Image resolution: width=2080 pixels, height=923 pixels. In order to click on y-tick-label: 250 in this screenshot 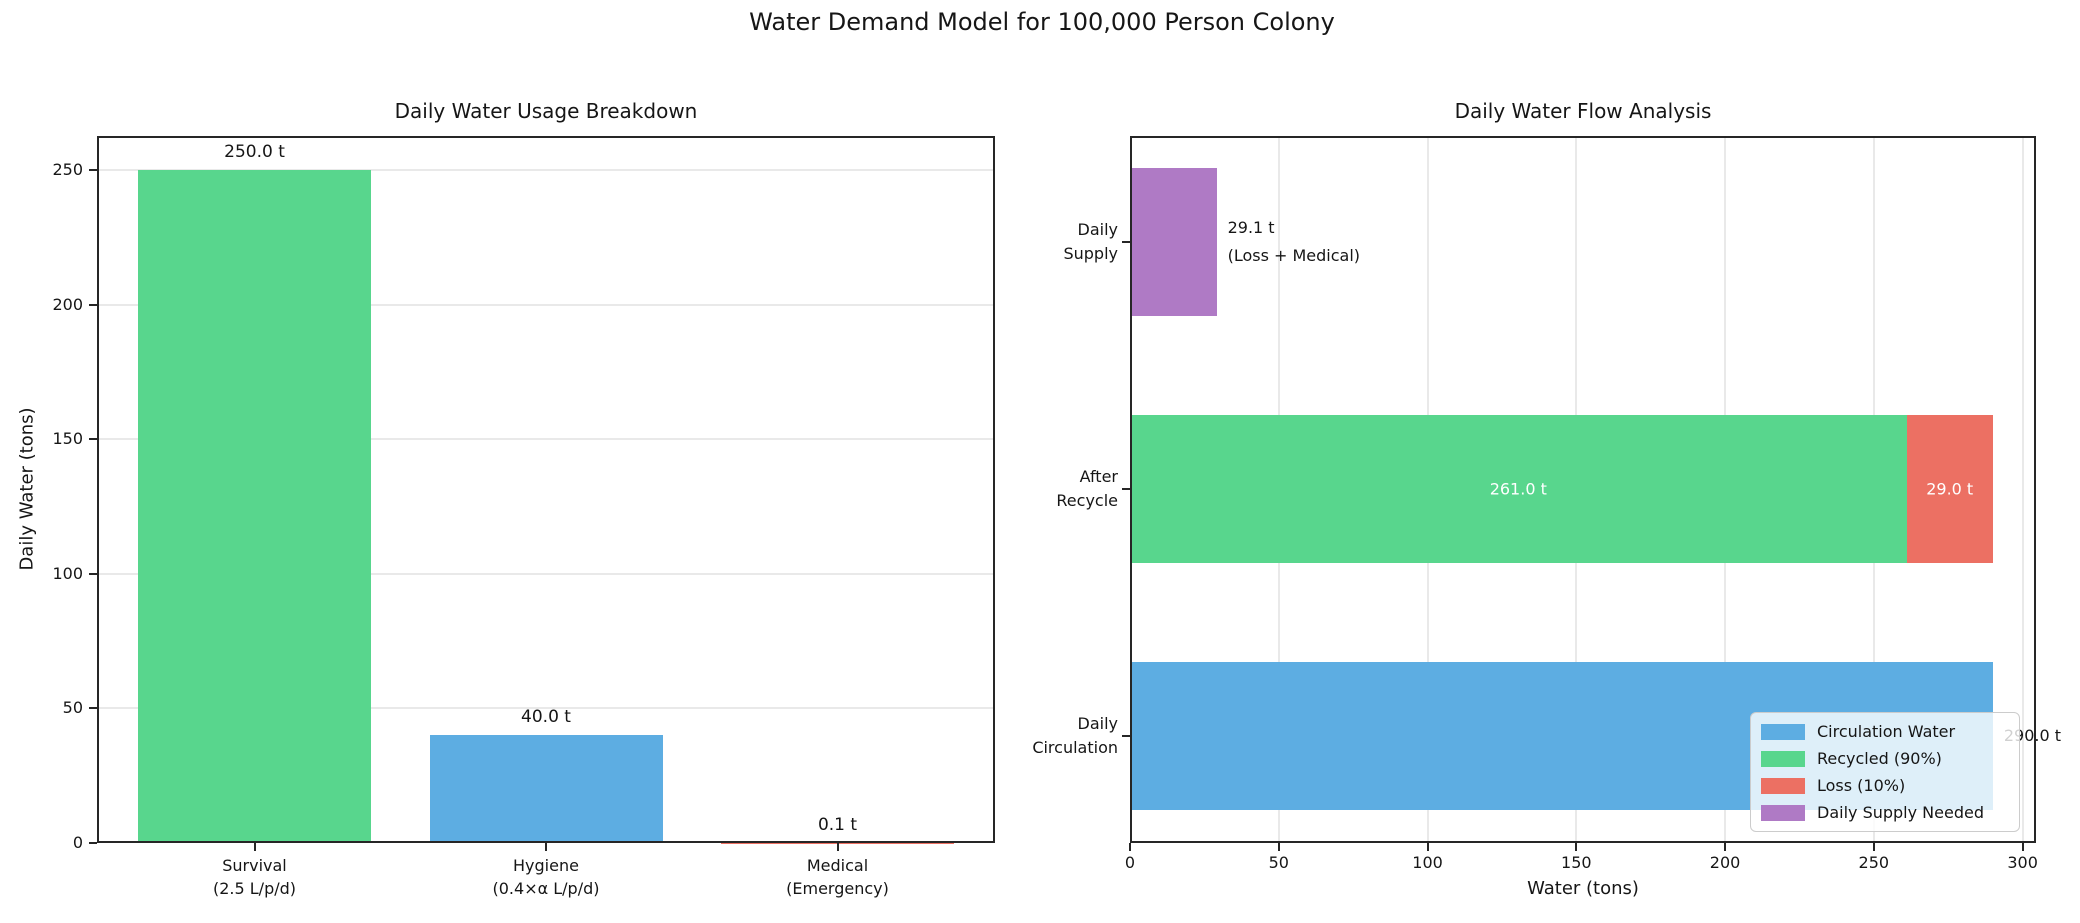, I will do `click(67, 169)`.